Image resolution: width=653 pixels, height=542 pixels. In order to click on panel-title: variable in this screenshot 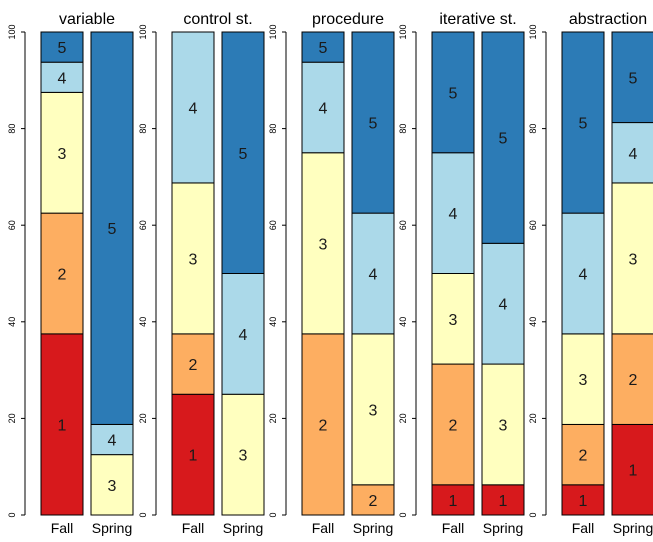, I will do `click(87, 19)`.